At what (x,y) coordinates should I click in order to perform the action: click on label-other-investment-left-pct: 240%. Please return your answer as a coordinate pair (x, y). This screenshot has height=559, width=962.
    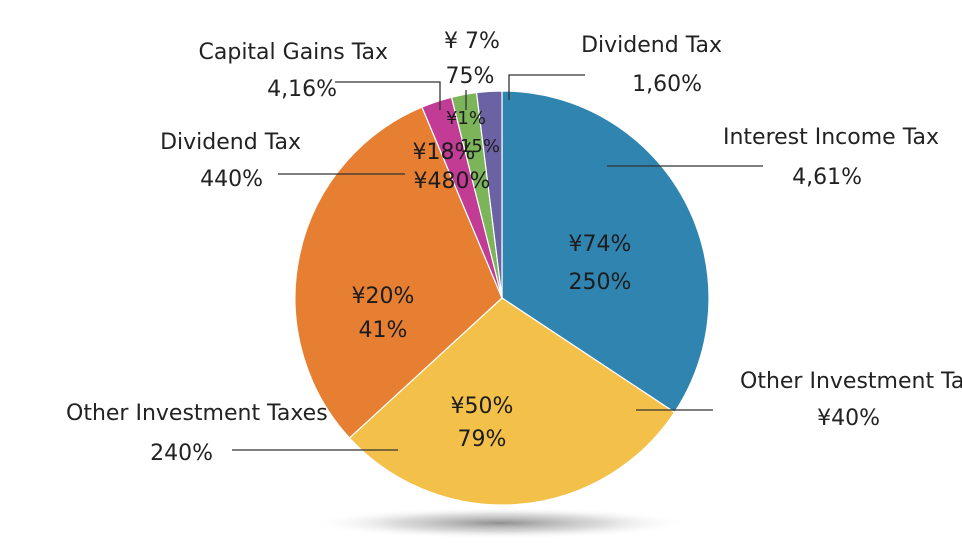
    Looking at the image, I should click on (181, 453).